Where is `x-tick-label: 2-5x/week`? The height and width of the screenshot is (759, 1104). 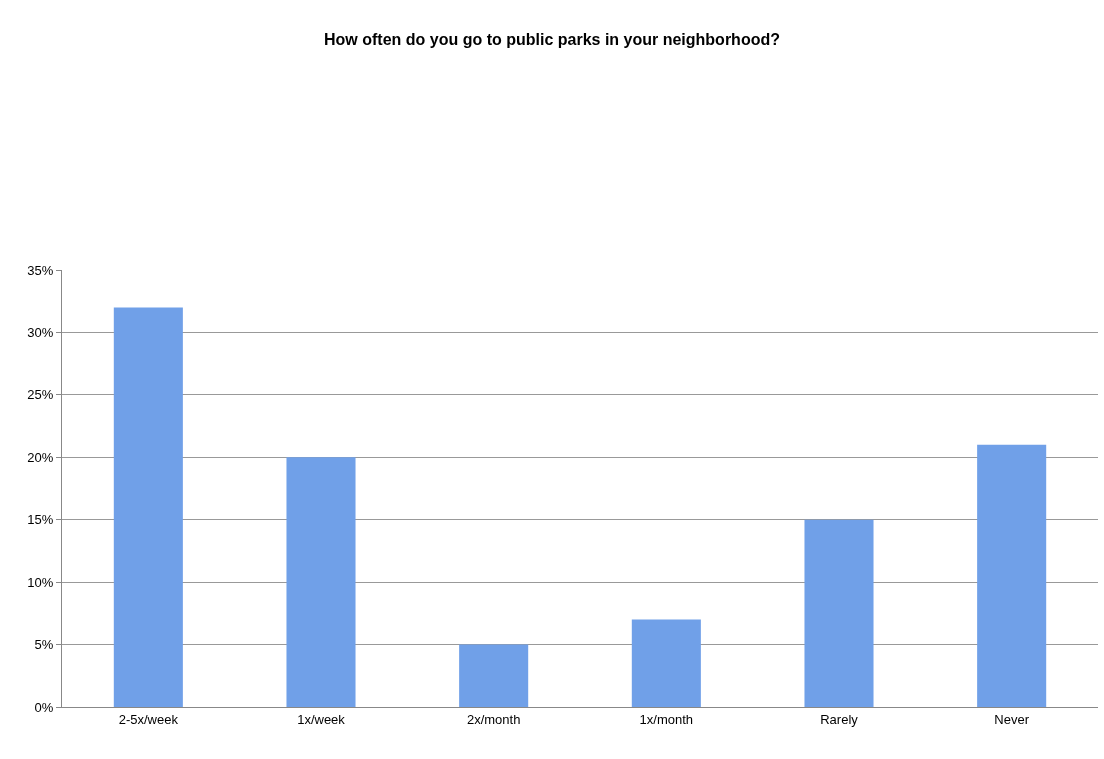 x-tick-label: 2-5x/week is located at coordinates (148, 719).